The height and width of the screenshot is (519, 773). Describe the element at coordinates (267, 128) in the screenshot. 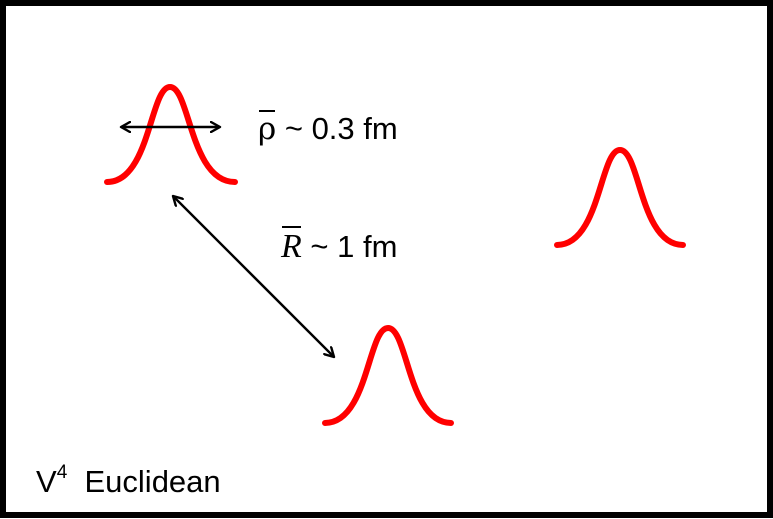

I see `rho-symbol: ρ` at that location.